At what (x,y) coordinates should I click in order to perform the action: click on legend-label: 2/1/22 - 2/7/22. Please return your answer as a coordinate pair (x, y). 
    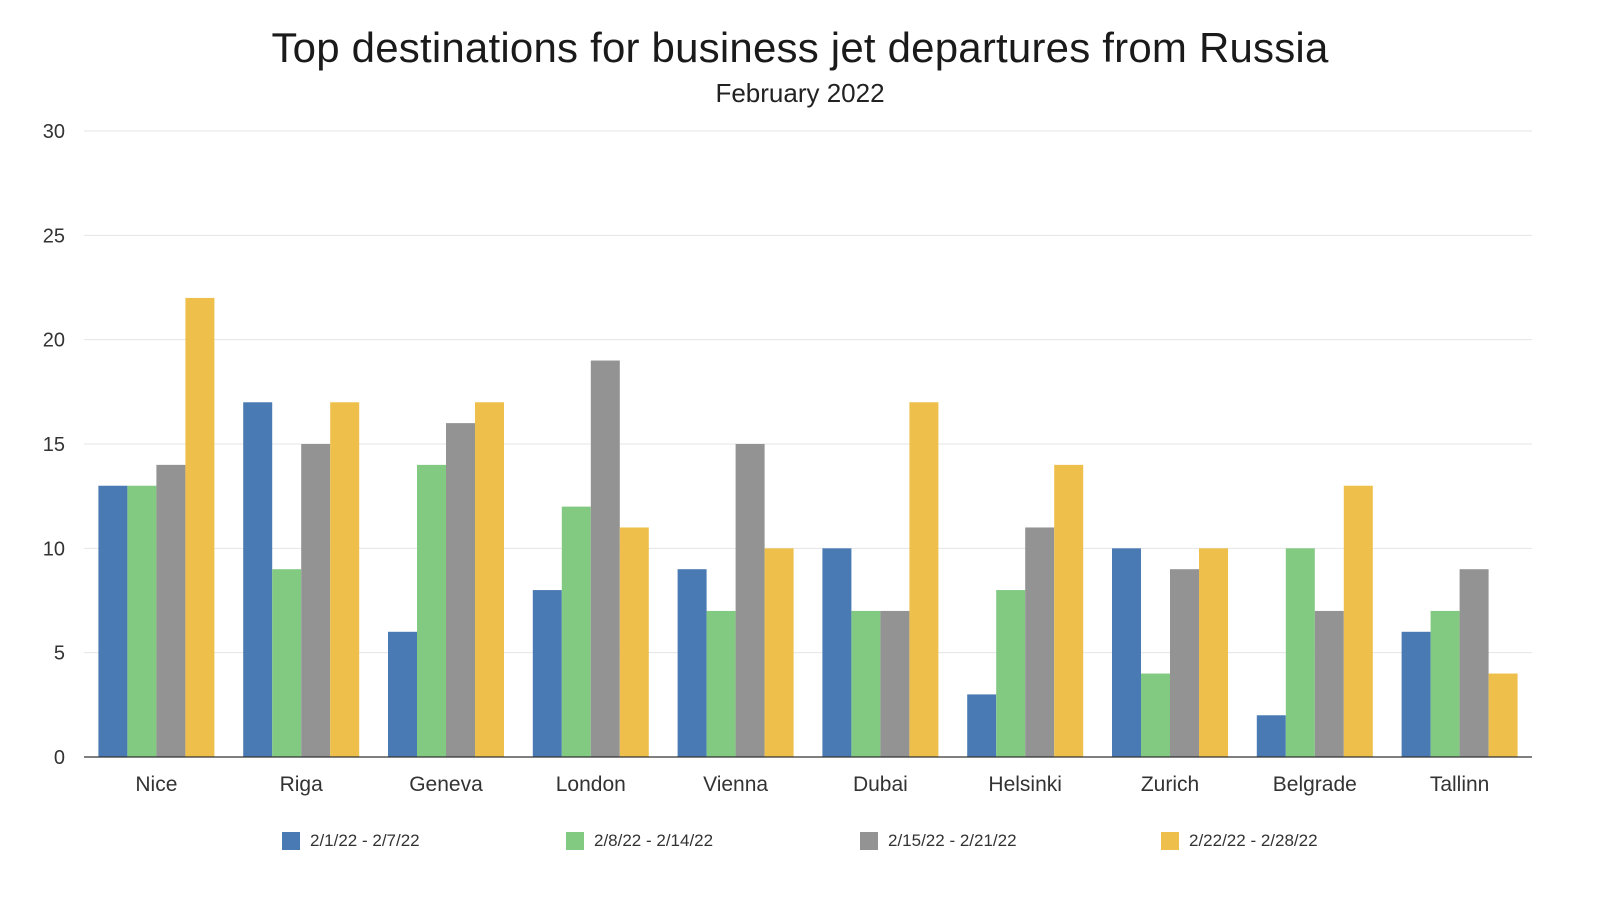
    Looking at the image, I should click on (365, 840).